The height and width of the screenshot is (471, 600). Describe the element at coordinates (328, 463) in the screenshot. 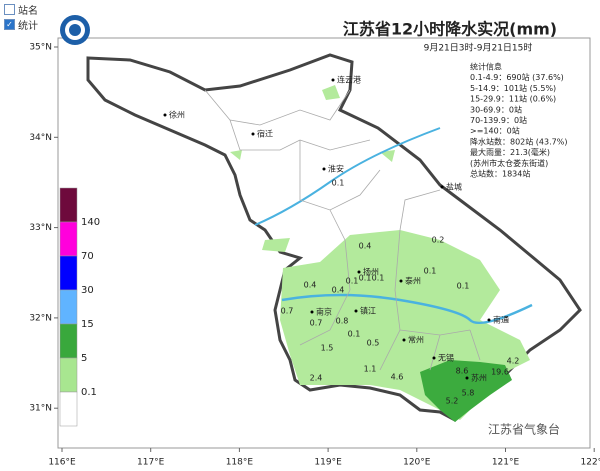

I see `lon-label: 119°E` at that location.